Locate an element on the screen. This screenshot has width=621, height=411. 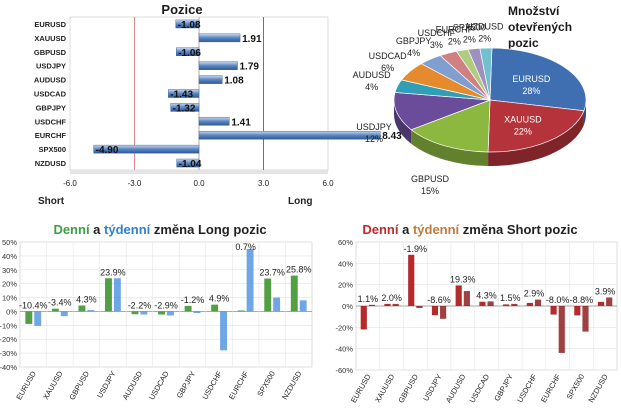
short-y-tick-label: -60% is located at coordinates (344, 370).